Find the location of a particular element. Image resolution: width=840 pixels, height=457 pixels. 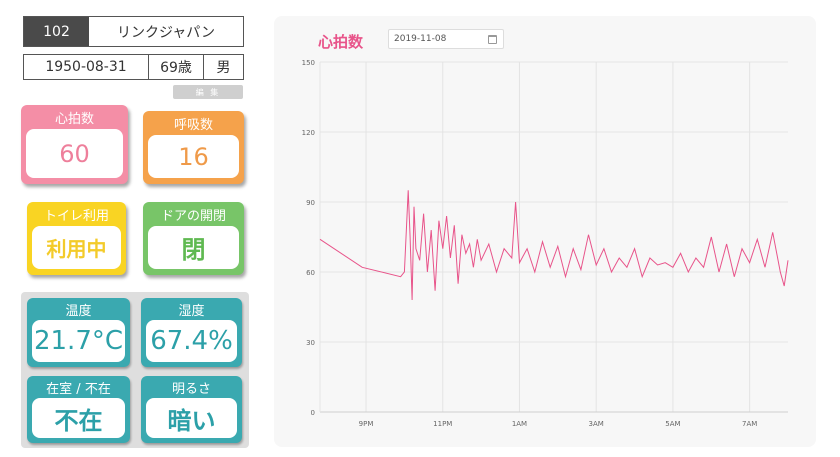

temperature-value: 21.7°C is located at coordinates (78, 341).